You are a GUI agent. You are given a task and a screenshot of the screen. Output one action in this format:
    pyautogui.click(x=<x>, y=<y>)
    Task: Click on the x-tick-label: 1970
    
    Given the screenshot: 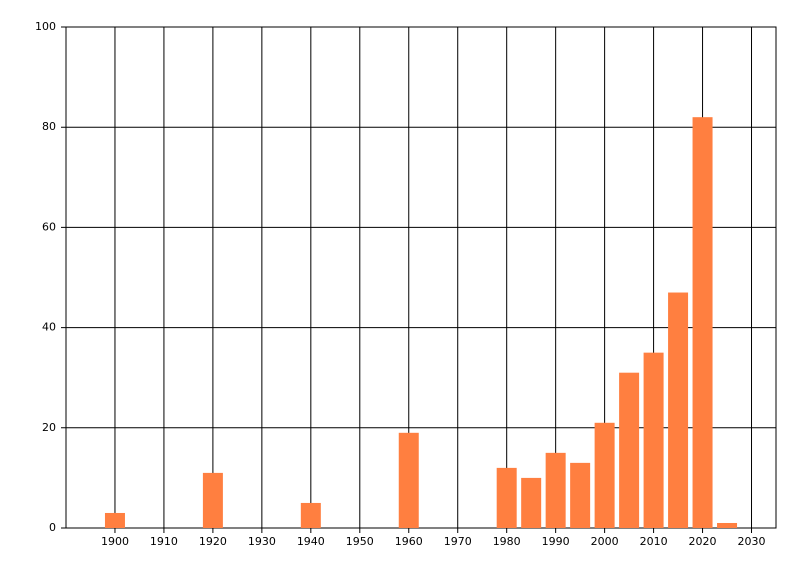 What is the action you would take?
    pyautogui.click(x=458, y=541)
    